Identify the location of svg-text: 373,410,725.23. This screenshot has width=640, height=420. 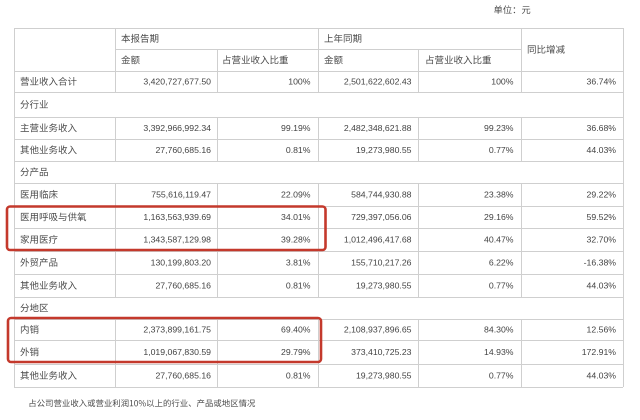
(381, 352).